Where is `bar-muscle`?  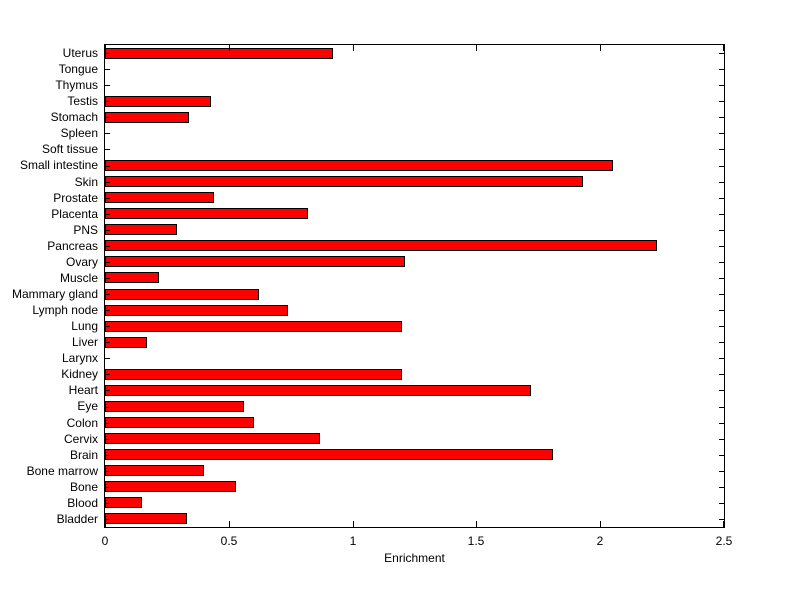 bar-muscle is located at coordinates (132, 278).